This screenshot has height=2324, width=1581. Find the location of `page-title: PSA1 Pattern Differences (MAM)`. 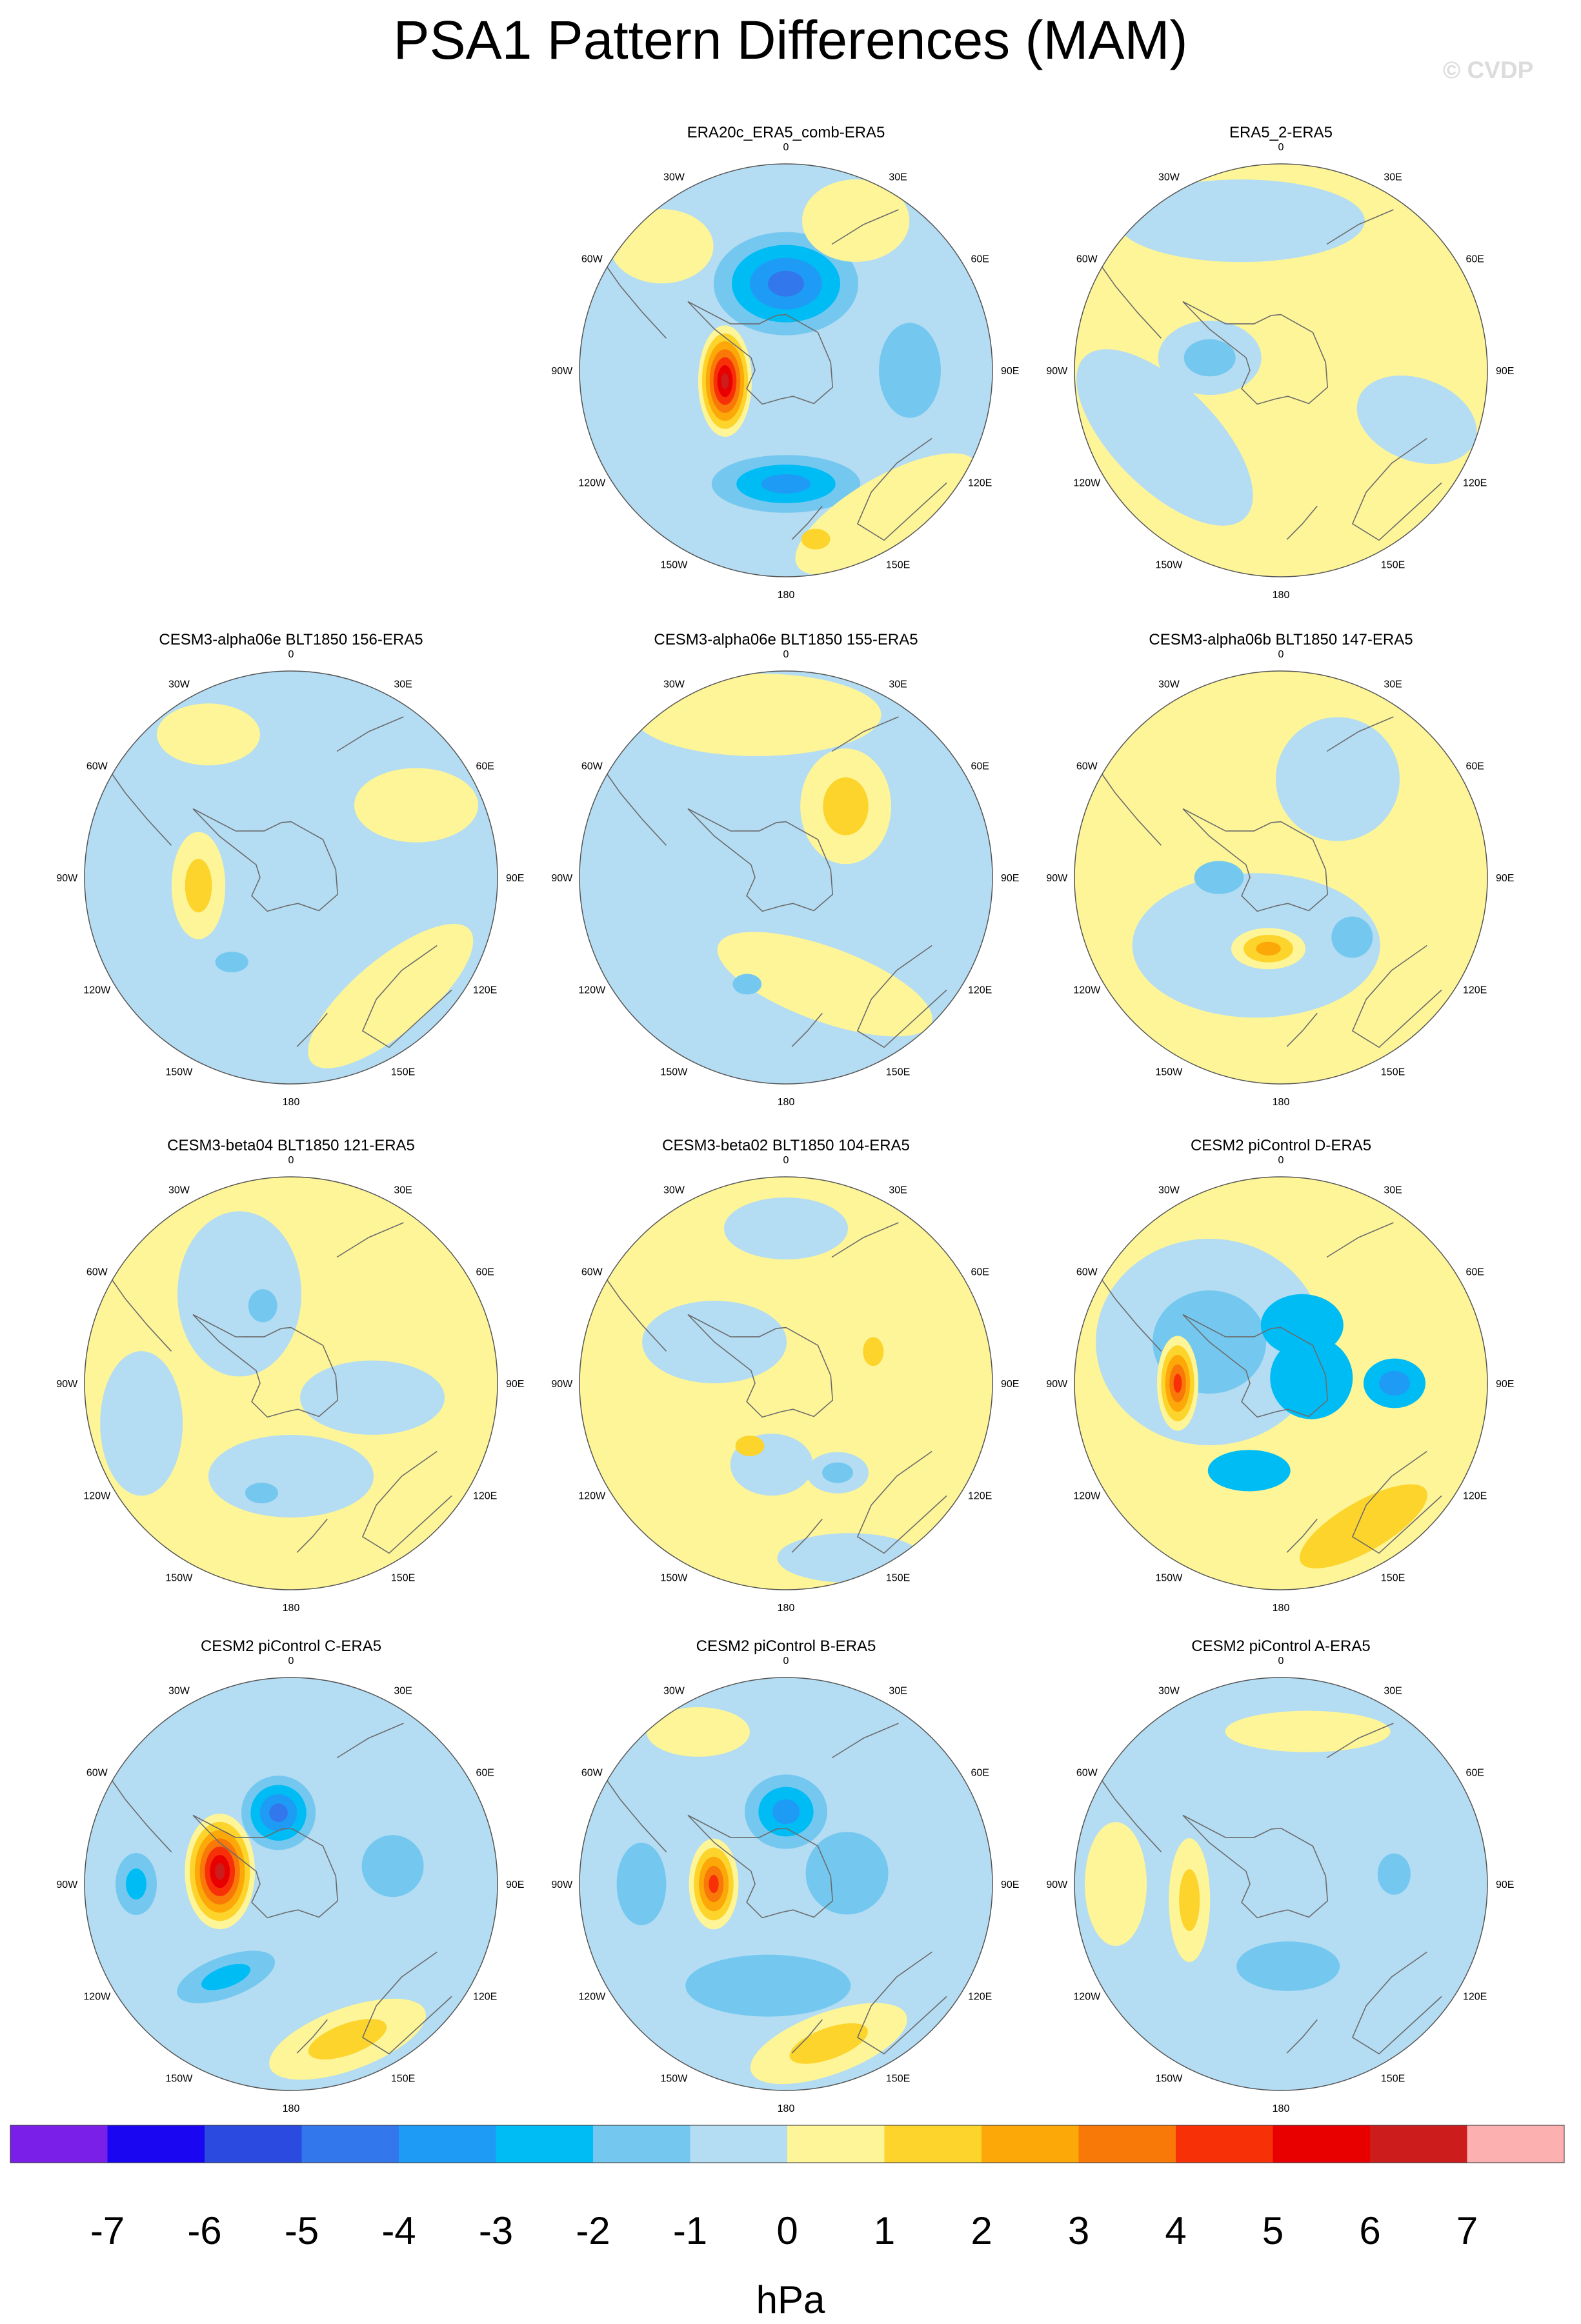

page-title: PSA1 Pattern Differences (MAM) is located at coordinates (790, 40).